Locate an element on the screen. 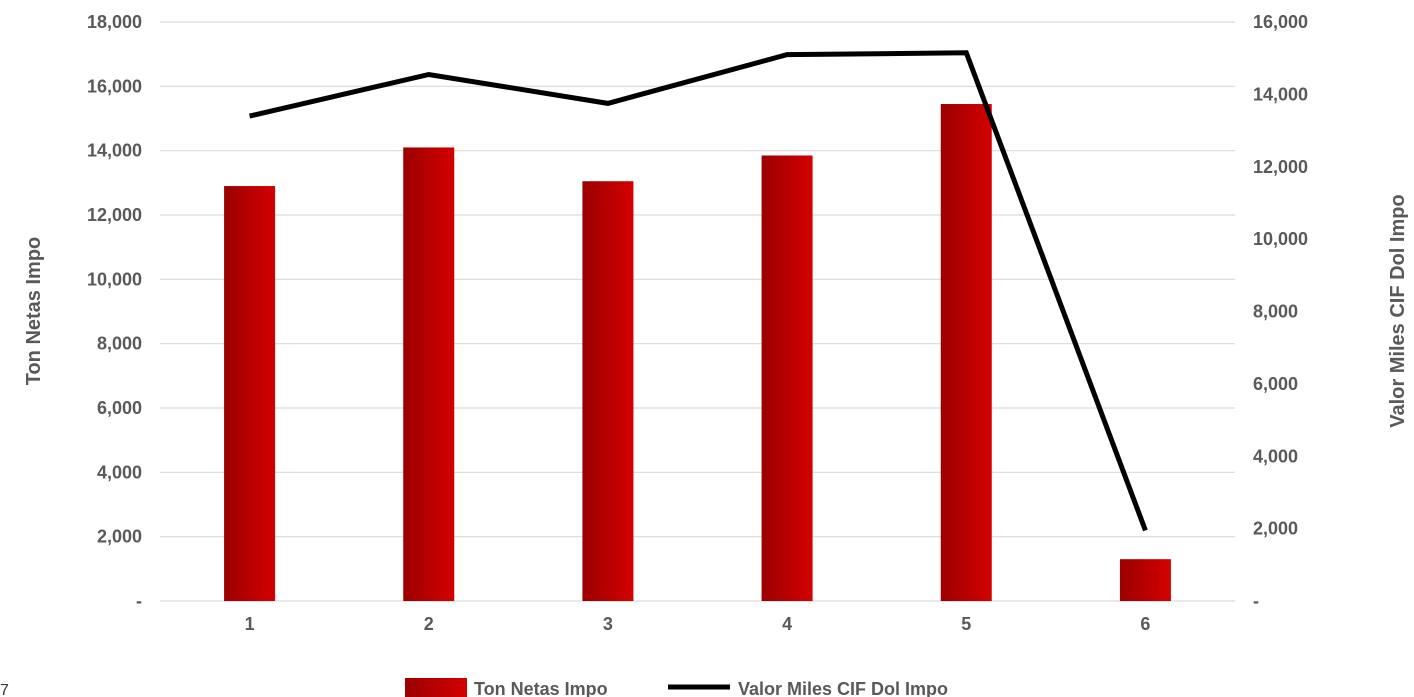 This screenshot has height=697, width=1414. left-tick-label: 10,000 is located at coordinates (114, 279).